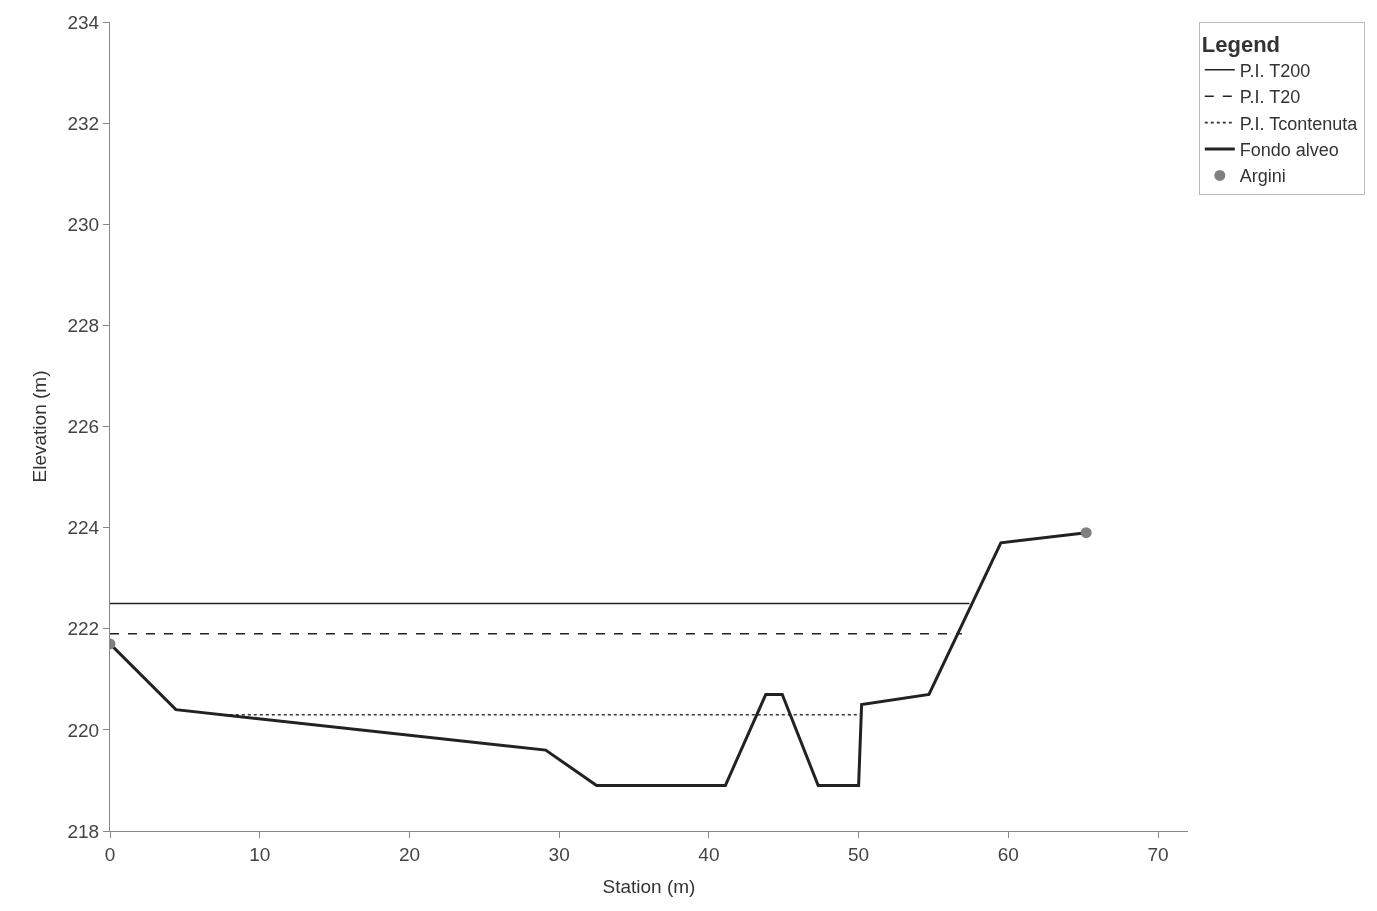 Image resolution: width=1377 pixels, height=911 pixels. Describe the element at coordinates (1270, 97) in the screenshot. I see `legend-label: P.I. T20` at that location.